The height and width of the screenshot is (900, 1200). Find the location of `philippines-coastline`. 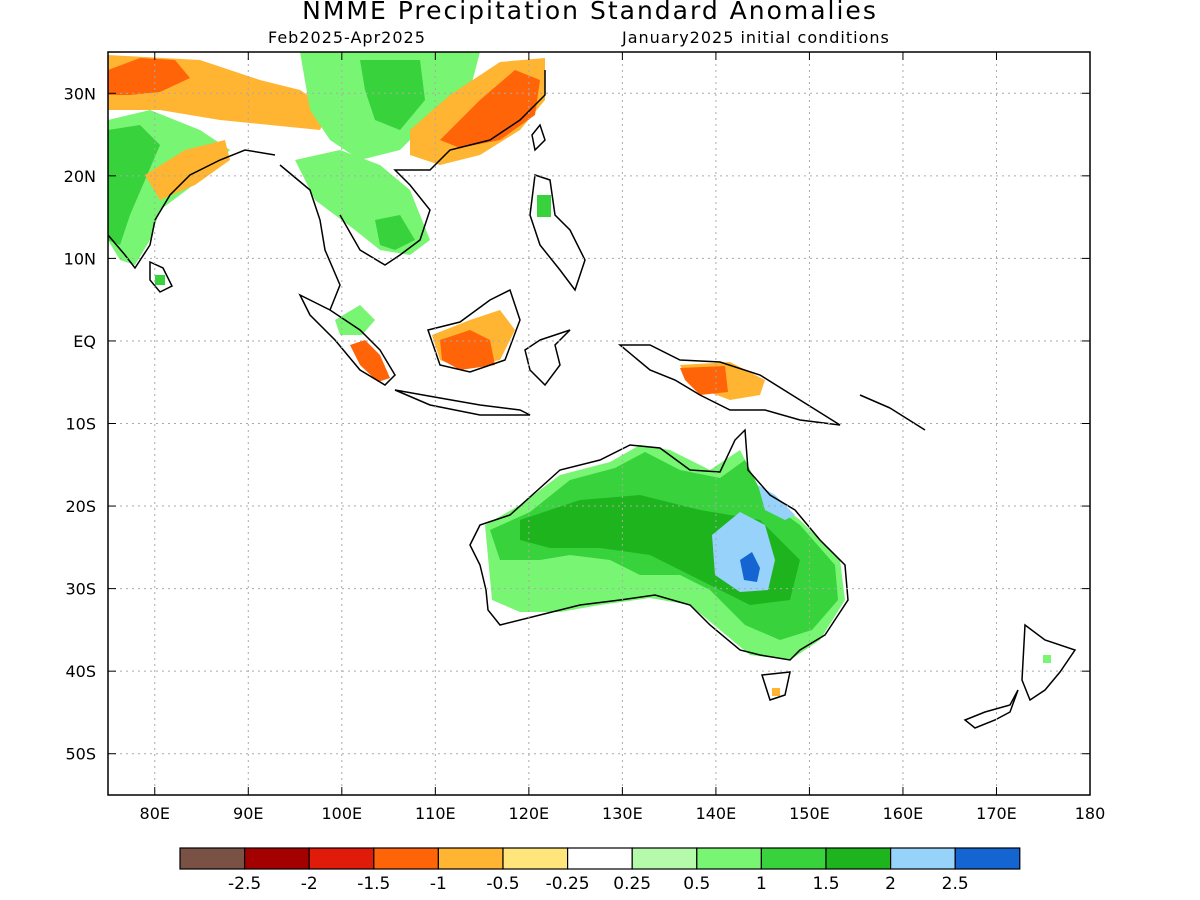

philippines-coastline is located at coordinates (557, 232).